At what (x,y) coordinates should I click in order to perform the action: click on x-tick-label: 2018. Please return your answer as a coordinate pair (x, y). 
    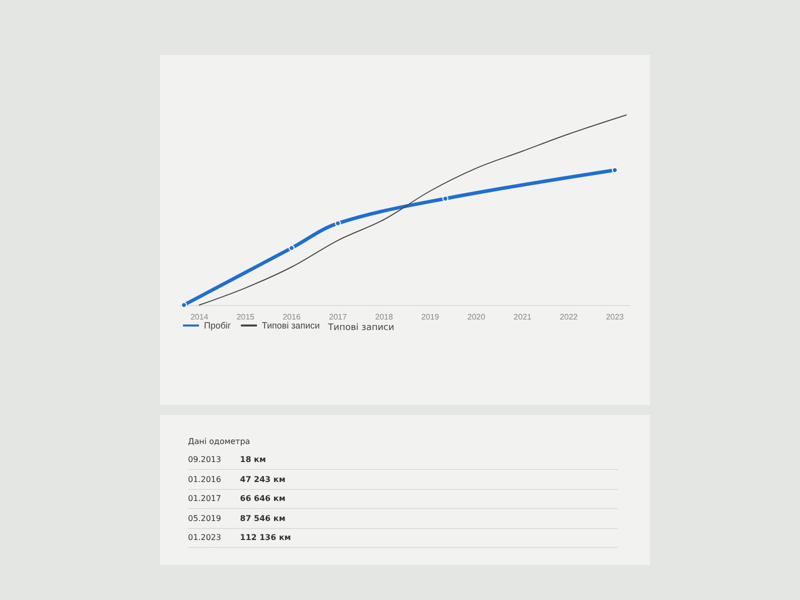
    Looking at the image, I should click on (384, 317).